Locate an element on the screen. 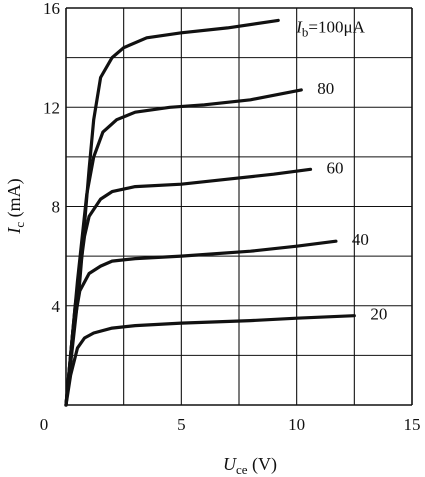 The image size is (425, 477). y-tick-label: 0 is located at coordinates (44, 424).